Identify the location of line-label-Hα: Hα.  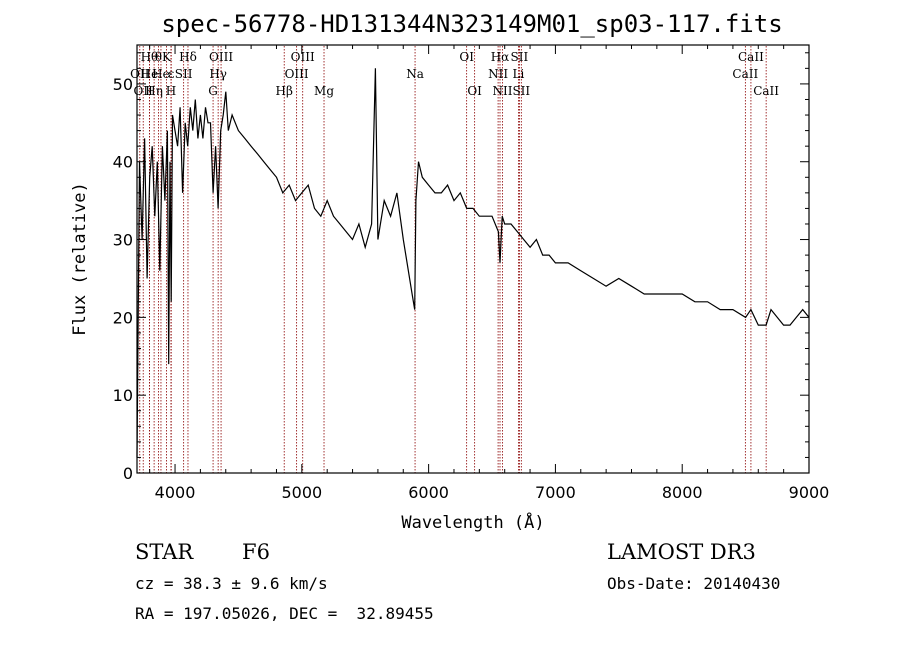
(500, 57).